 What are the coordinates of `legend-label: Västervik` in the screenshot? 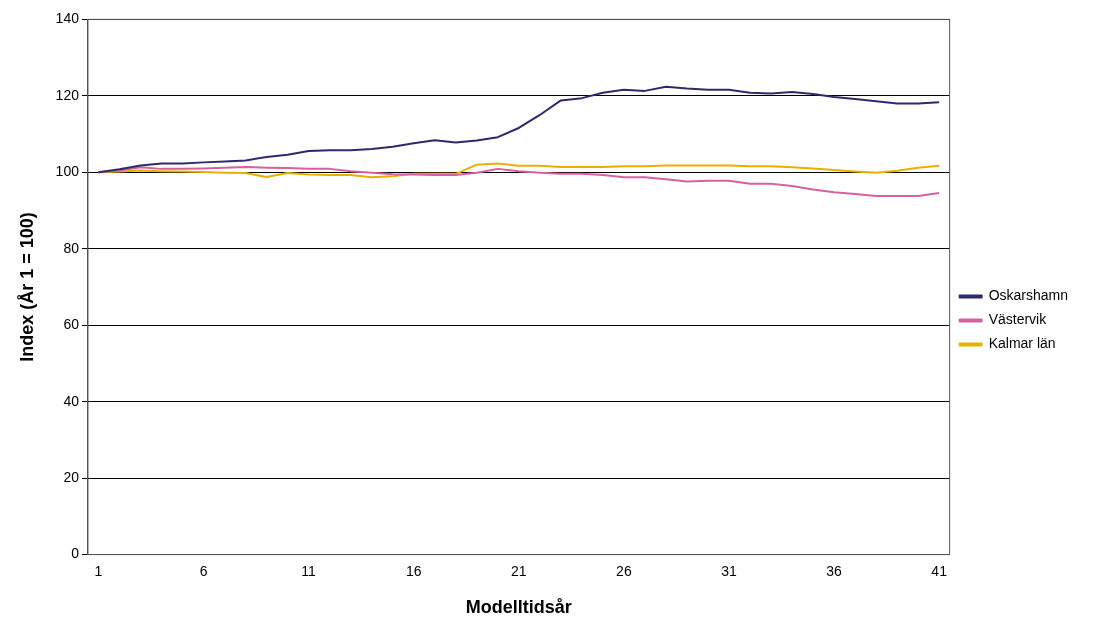 It's located at (1018, 319).